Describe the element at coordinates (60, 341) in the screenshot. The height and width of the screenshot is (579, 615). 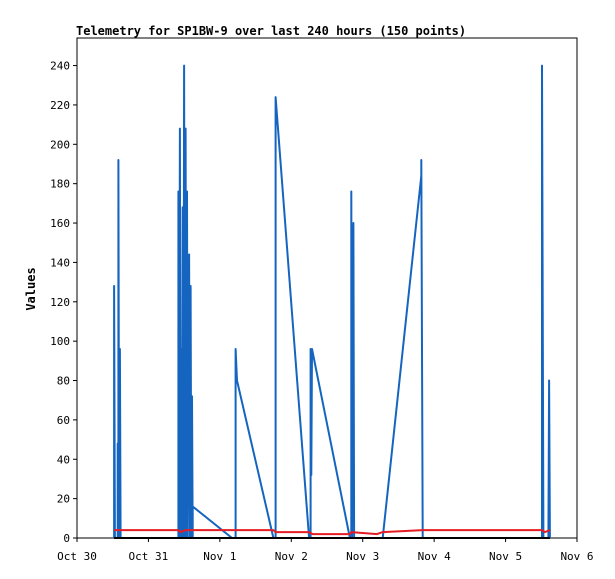
I see `y-tick-label: 100` at that location.